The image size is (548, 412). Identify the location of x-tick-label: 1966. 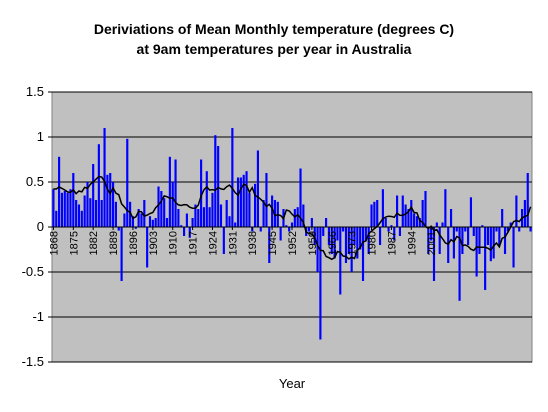
(333, 243).